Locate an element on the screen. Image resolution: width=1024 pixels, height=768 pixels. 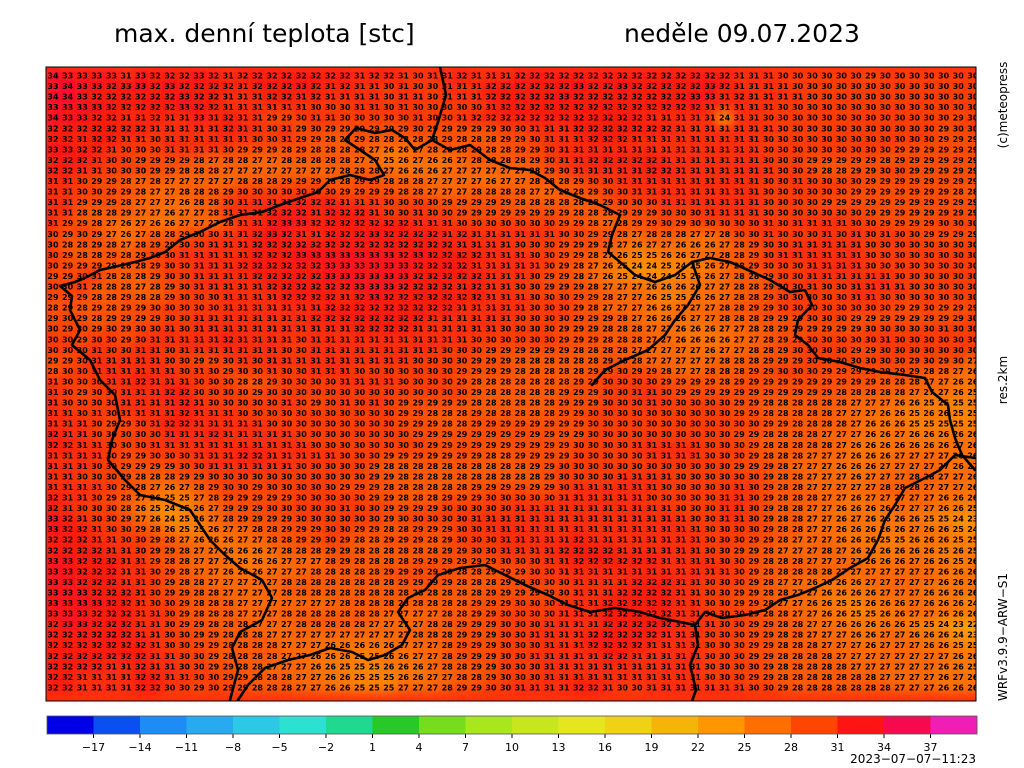
timestamp: 2023−07−07−11:23 is located at coordinates (913, 759).